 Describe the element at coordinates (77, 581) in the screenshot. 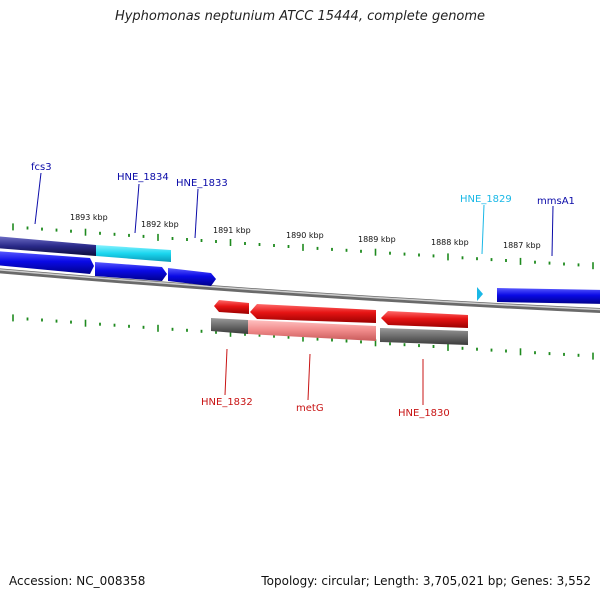

I see `accession-label: Accession: NC_008358` at that location.